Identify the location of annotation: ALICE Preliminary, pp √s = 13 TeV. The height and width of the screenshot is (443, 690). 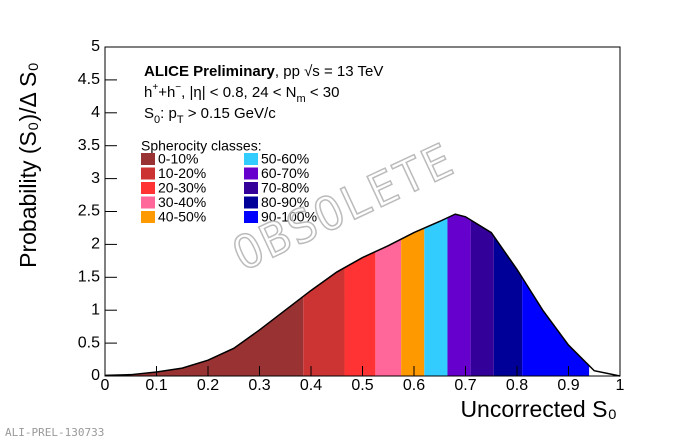
(263, 71).